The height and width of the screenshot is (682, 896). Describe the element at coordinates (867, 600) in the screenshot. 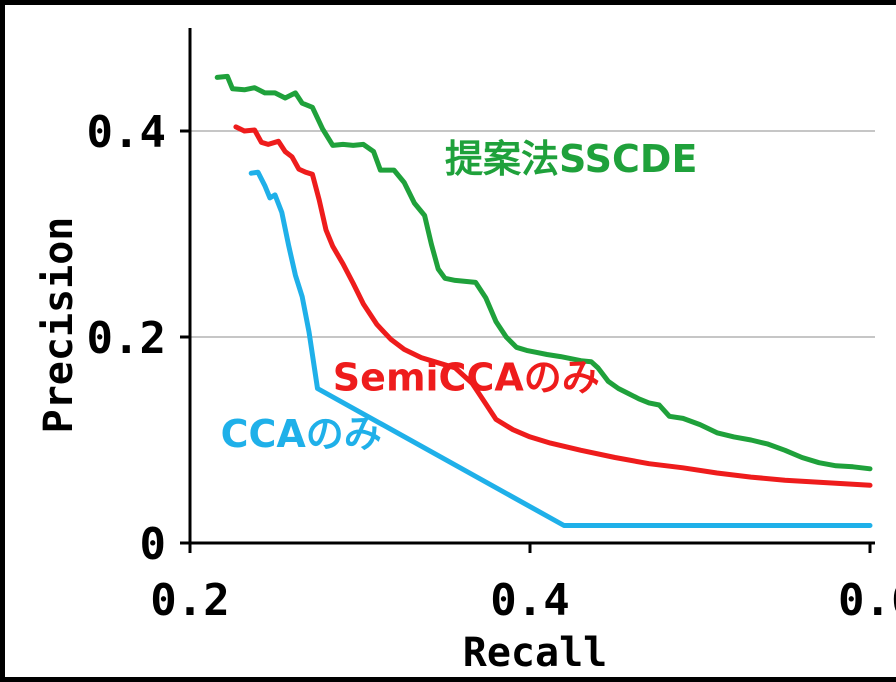

I see `x-tick-label: 0.6` at that location.